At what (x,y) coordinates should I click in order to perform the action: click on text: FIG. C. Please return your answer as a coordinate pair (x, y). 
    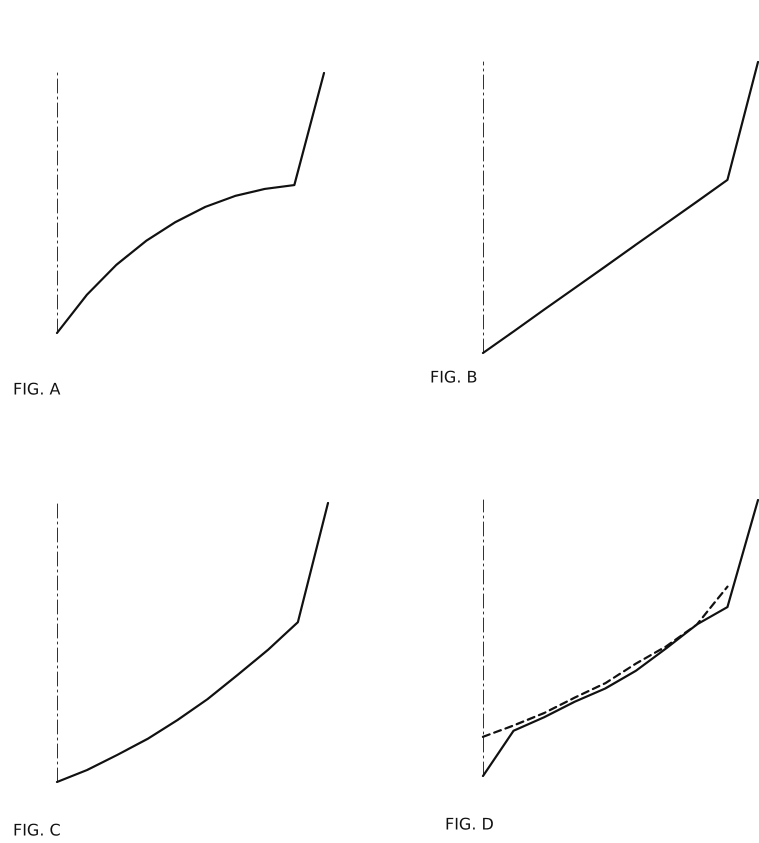
    Looking at the image, I should click on (37, 830).